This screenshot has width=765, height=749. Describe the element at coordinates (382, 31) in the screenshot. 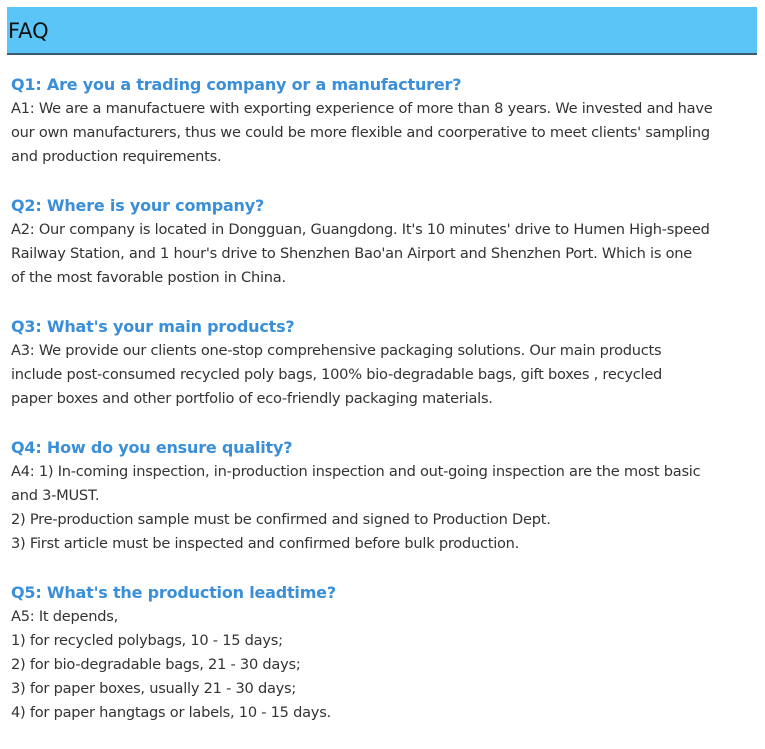

I see `faq-header: FAQ` at that location.